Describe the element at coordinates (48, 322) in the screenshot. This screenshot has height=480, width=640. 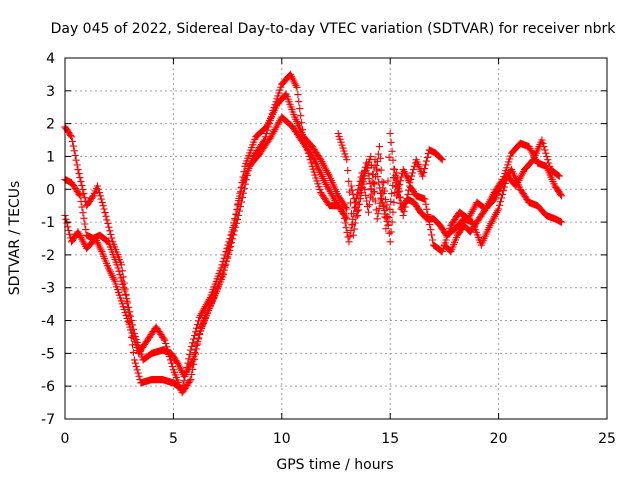
I see `y-tick-label: -4` at that location.